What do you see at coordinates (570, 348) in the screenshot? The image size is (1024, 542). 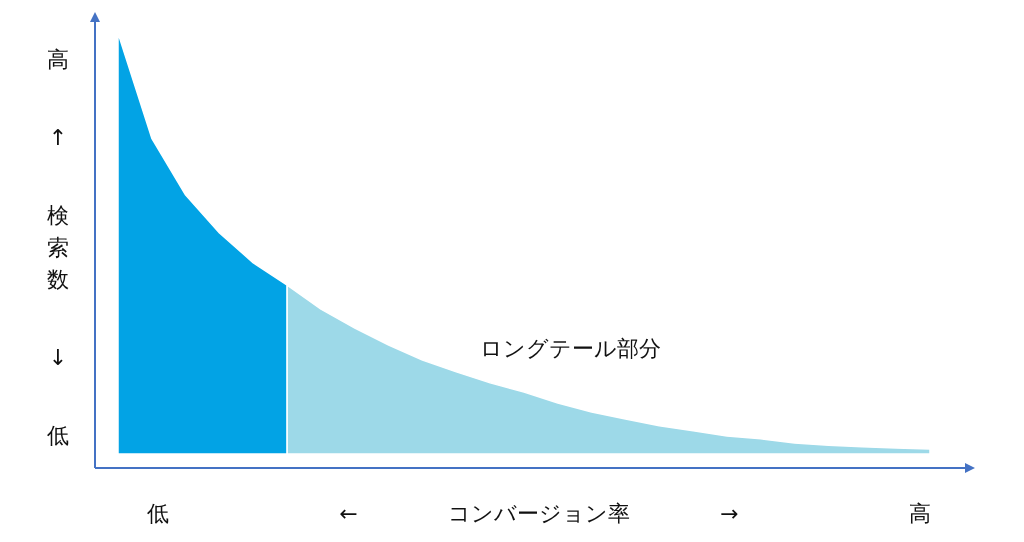 I see `annotation: ロングテール部分` at bounding box center [570, 348].